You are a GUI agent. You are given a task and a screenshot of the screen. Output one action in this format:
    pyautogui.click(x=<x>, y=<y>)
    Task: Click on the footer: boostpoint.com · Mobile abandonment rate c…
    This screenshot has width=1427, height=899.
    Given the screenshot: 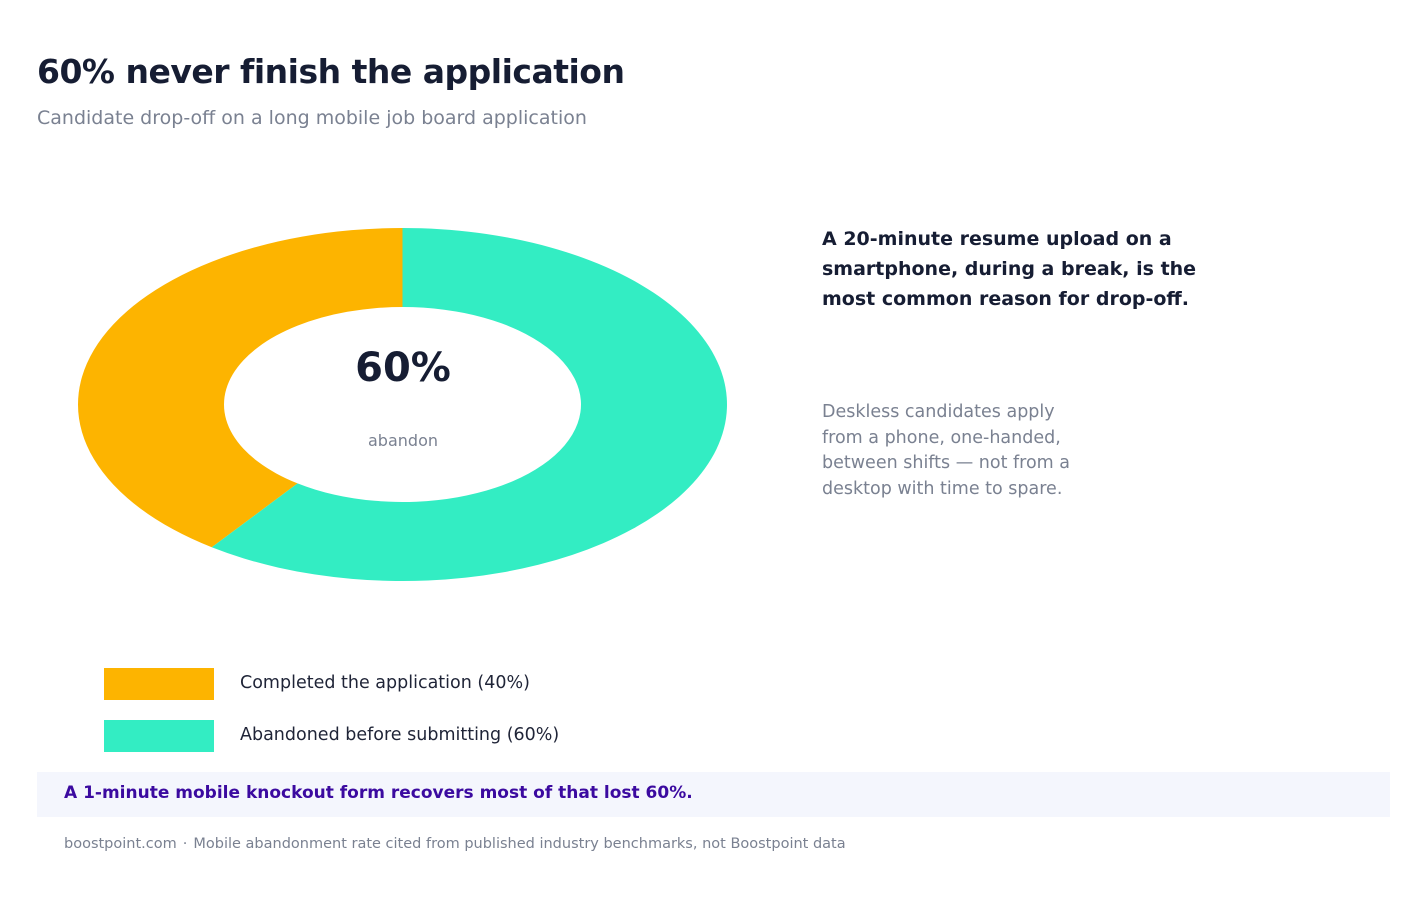 What is the action you would take?
    pyautogui.click(x=455, y=844)
    